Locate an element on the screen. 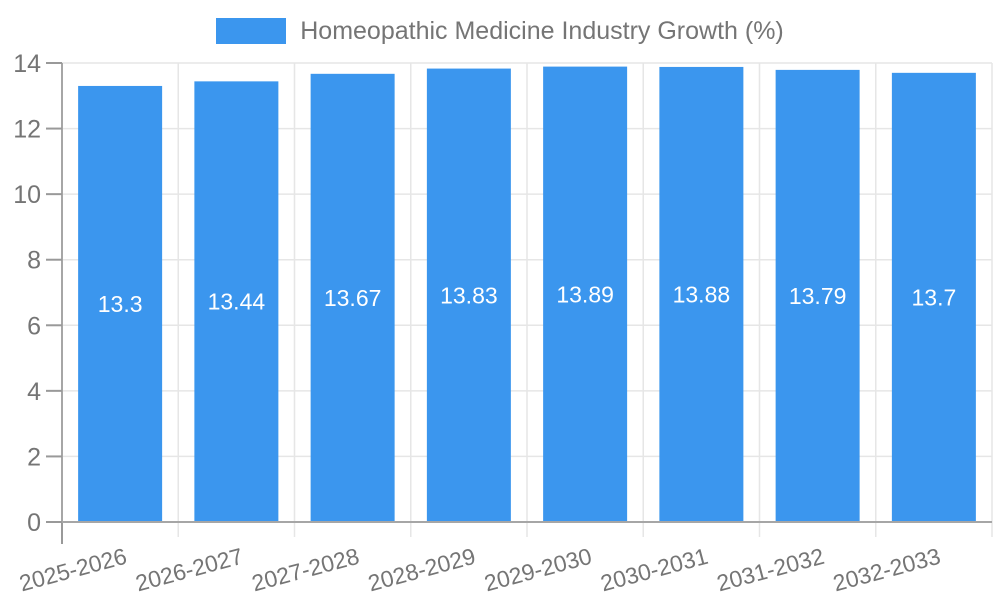 This screenshot has width=1000, height=600. bar-value-label: 13.83 is located at coordinates (469, 295).